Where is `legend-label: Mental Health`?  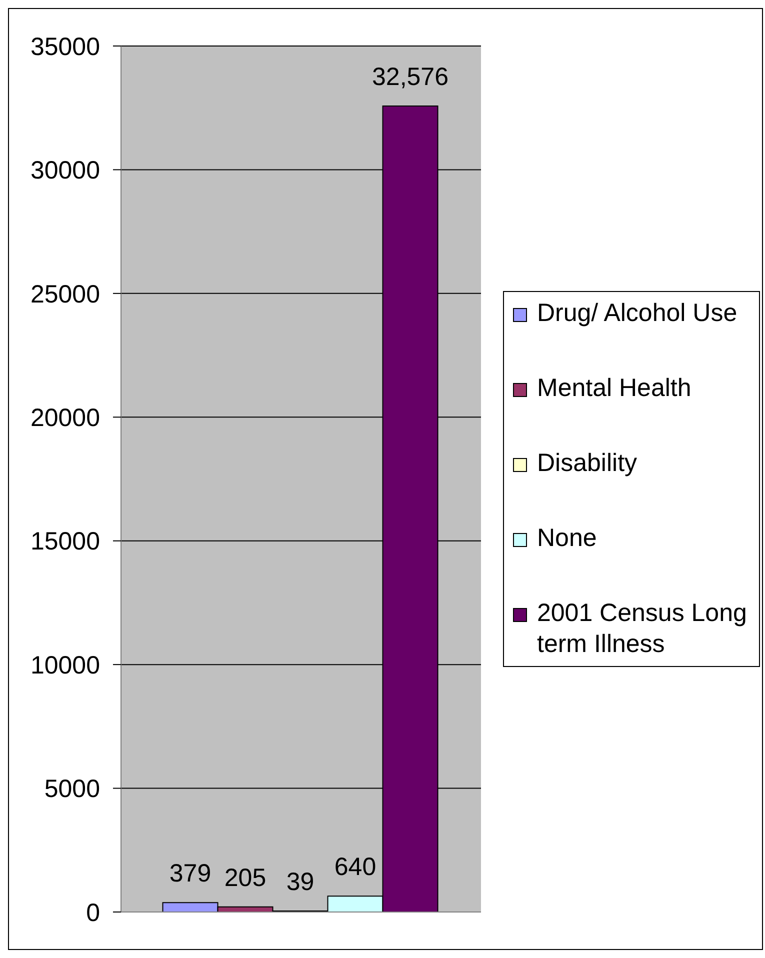
legend-label: Mental Health is located at coordinates (614, 388).